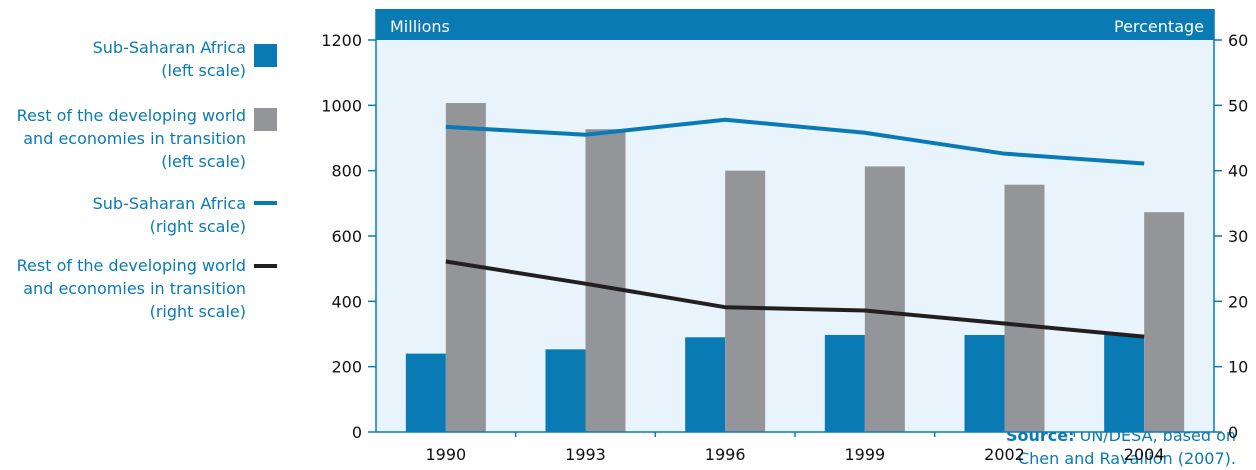 The image size is (1256, 470). I want to click on right-tick-label: 40, so click(1238, 171).